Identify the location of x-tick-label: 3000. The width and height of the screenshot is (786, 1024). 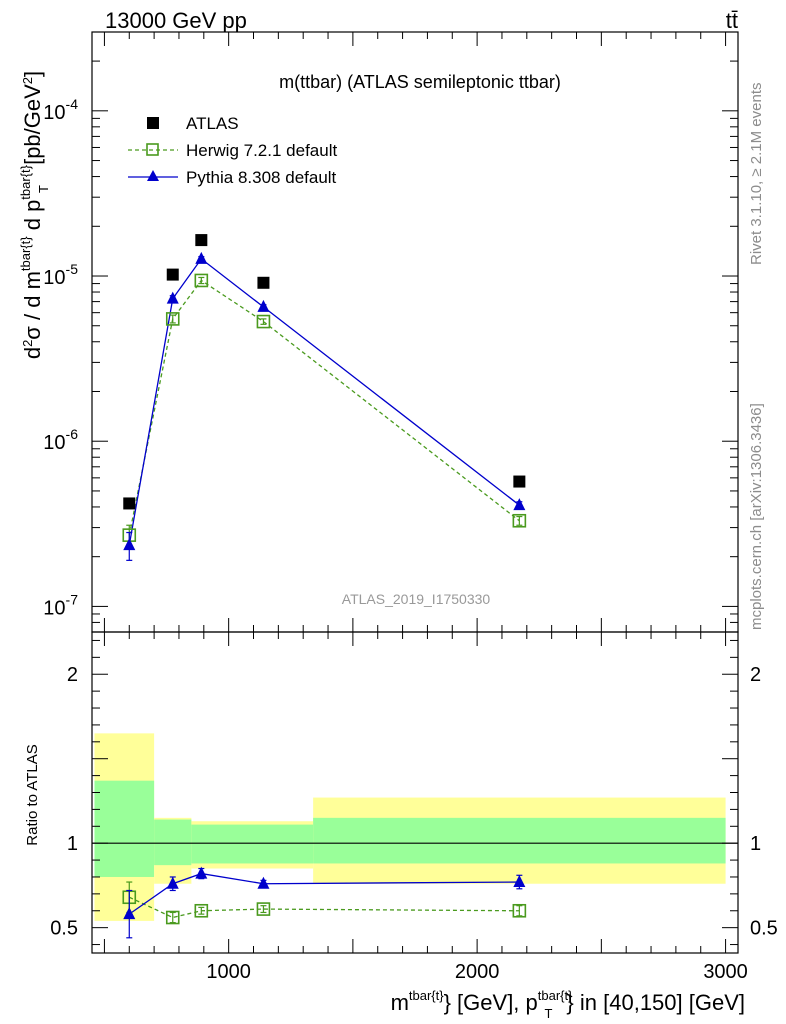
(725, 972).